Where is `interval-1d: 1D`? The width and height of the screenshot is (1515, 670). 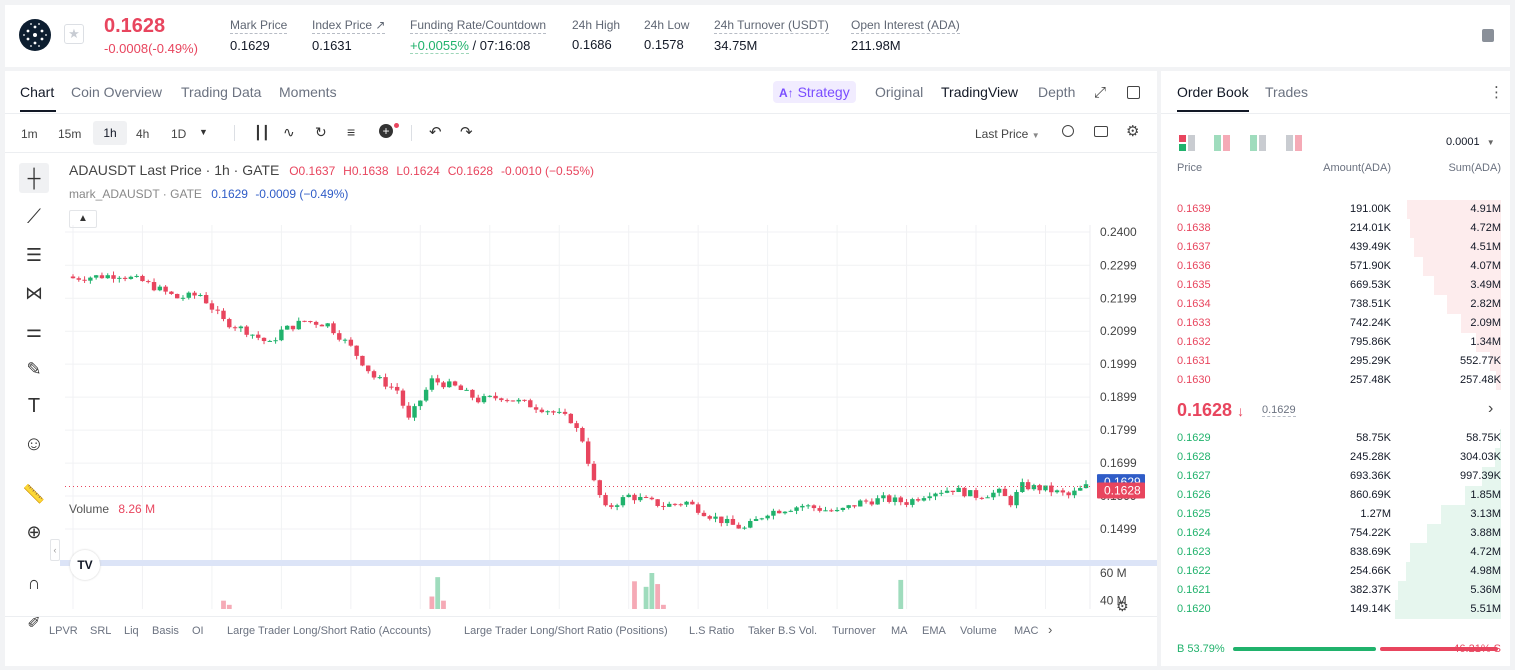
interval-1d: 1D is located at coordinates (179, 134).